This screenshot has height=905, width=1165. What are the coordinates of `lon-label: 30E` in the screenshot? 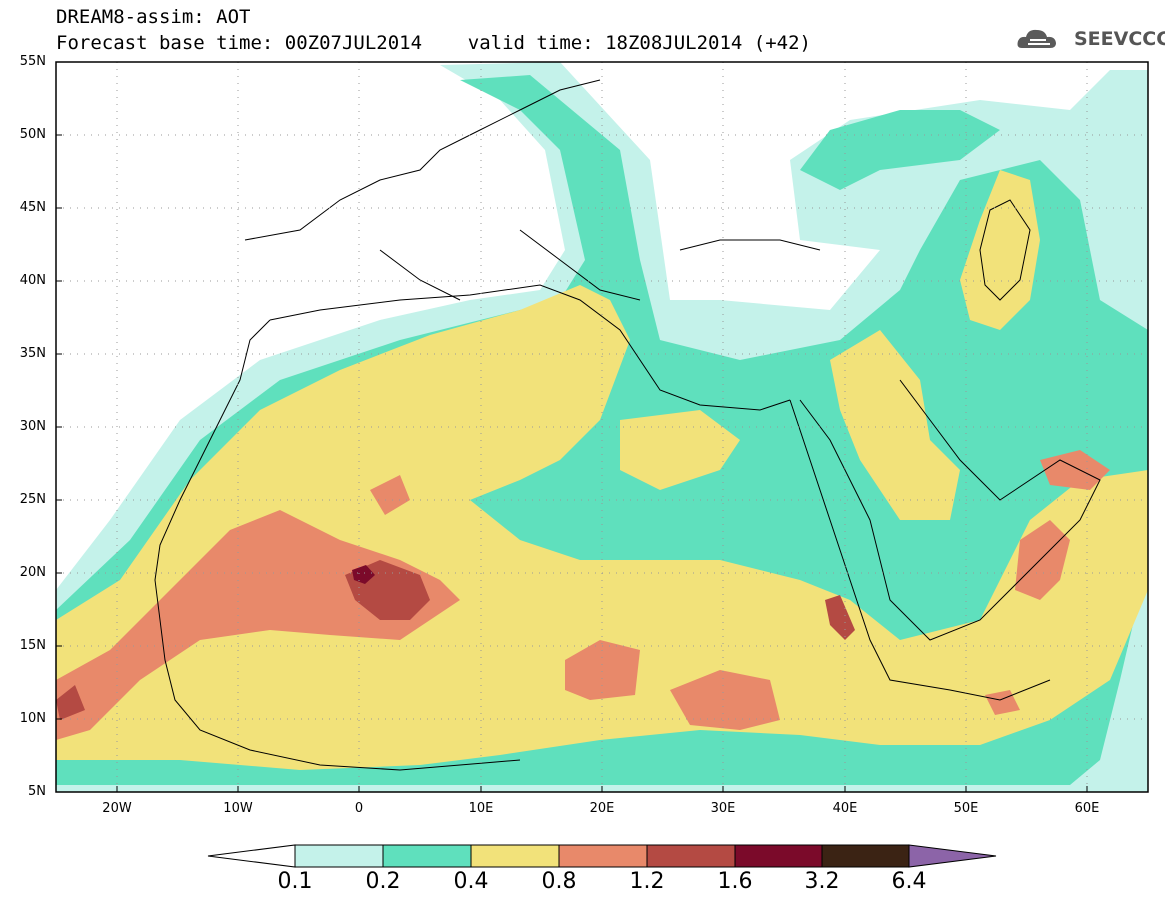 It's located at (723, 808).